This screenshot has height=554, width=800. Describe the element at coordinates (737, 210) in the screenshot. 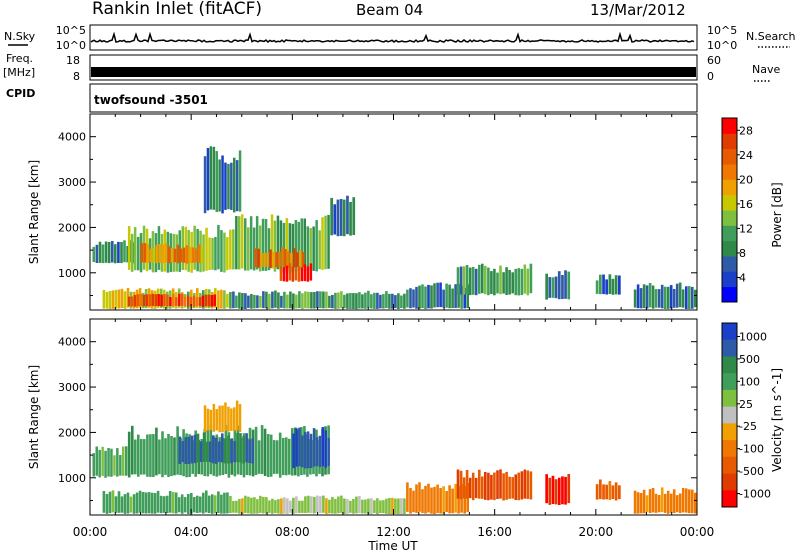

I see `power-colorbar: 4 8 12 16 20 24 28` at that location.